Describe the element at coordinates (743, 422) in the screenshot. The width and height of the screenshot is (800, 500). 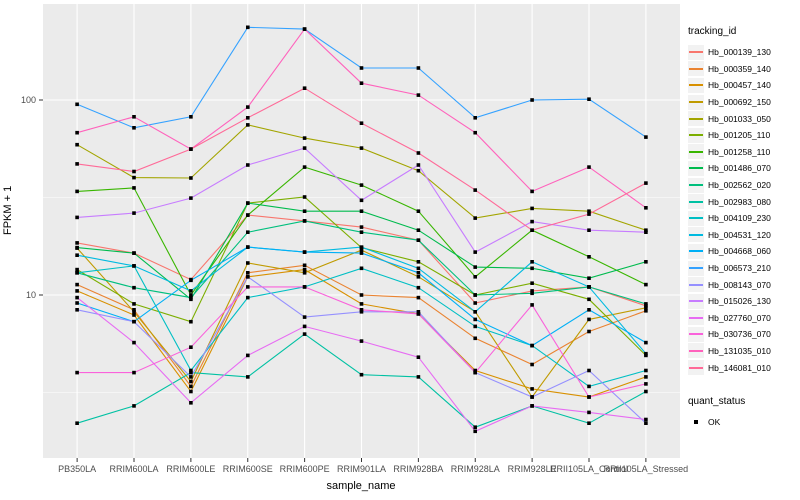
I see `quant-legend-item: OK` at that location.